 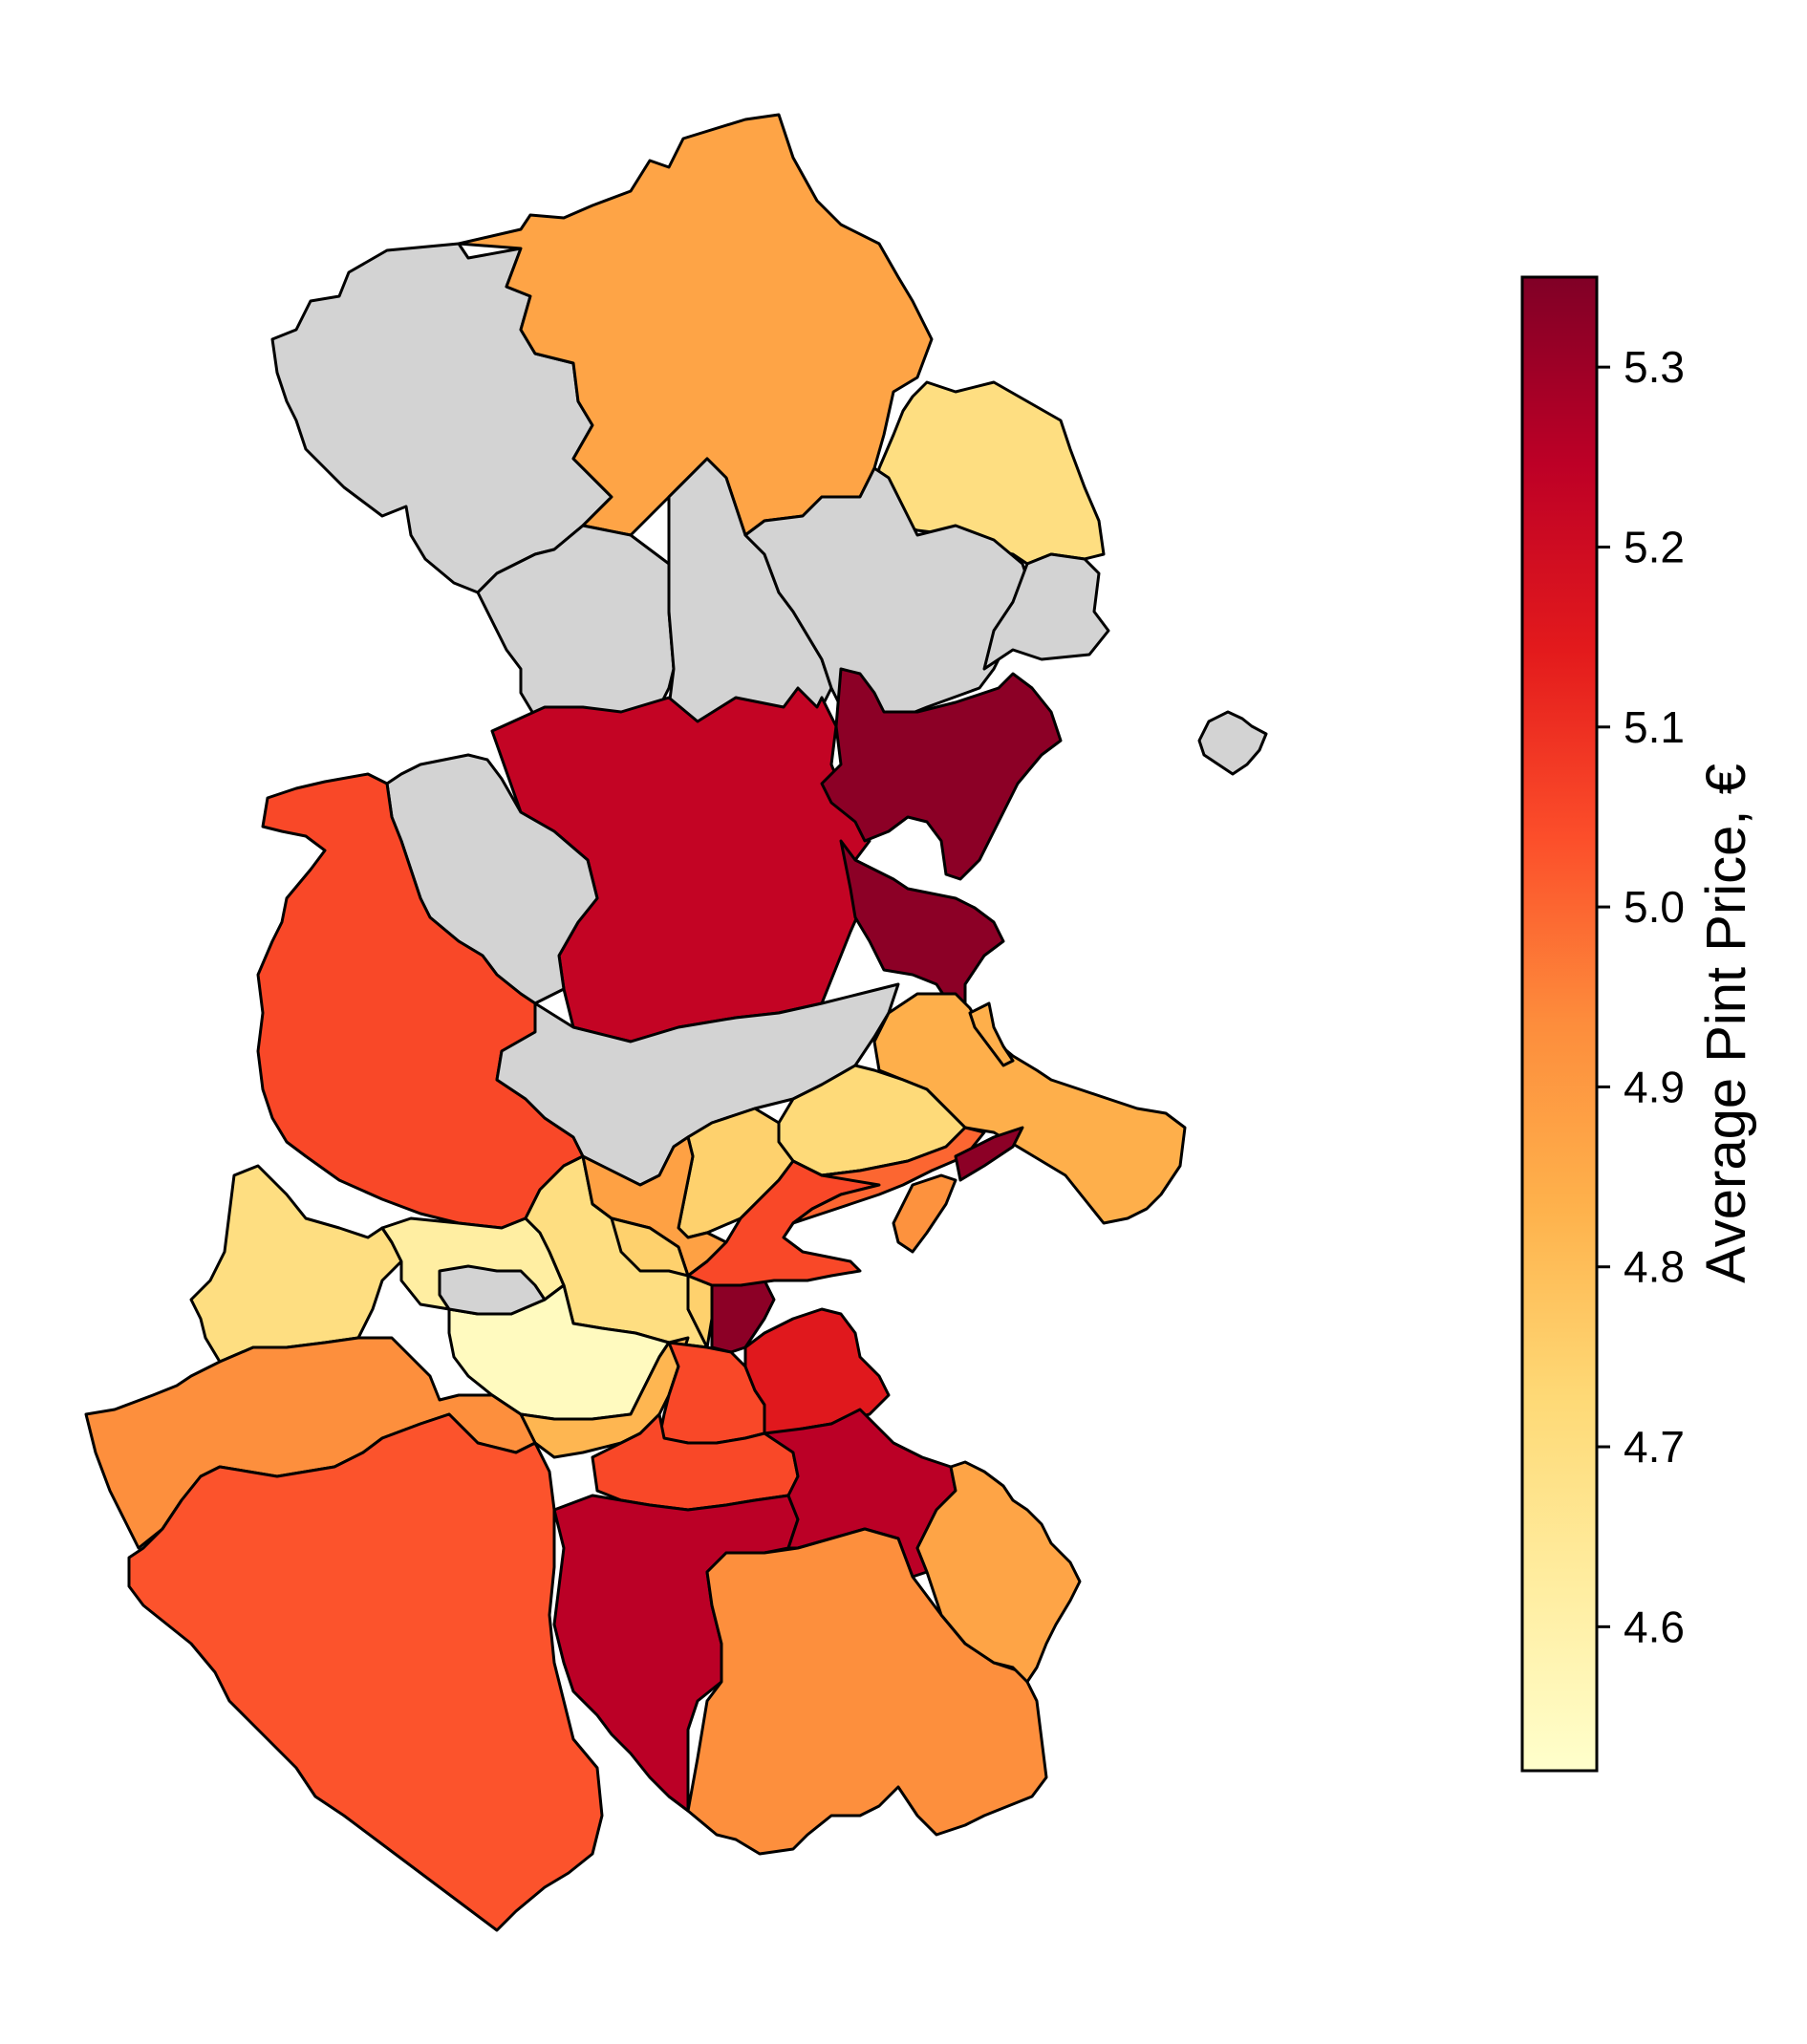 I want to click on region-north-east-small, so click(x=1046, y=611).